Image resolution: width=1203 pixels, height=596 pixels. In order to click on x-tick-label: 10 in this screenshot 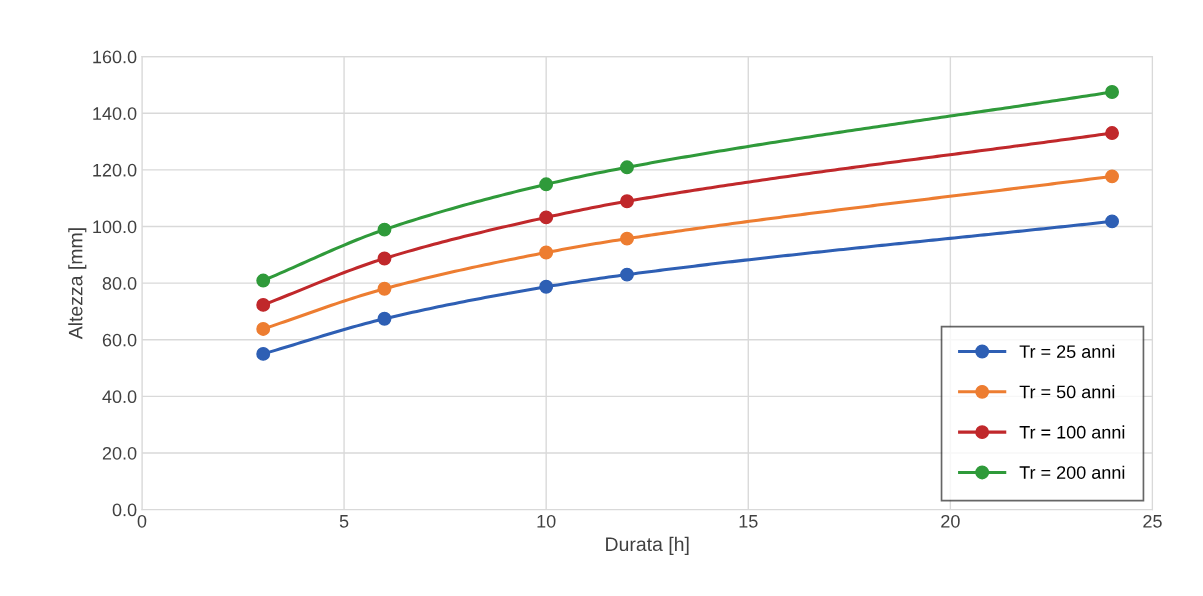, I will do `click(546, 521)`.